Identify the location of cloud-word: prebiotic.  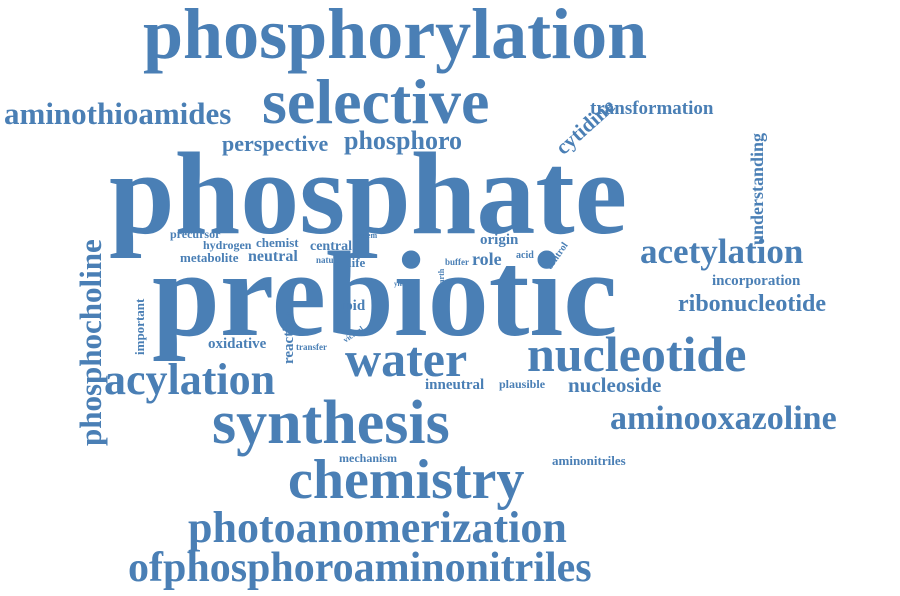
(385, 294).